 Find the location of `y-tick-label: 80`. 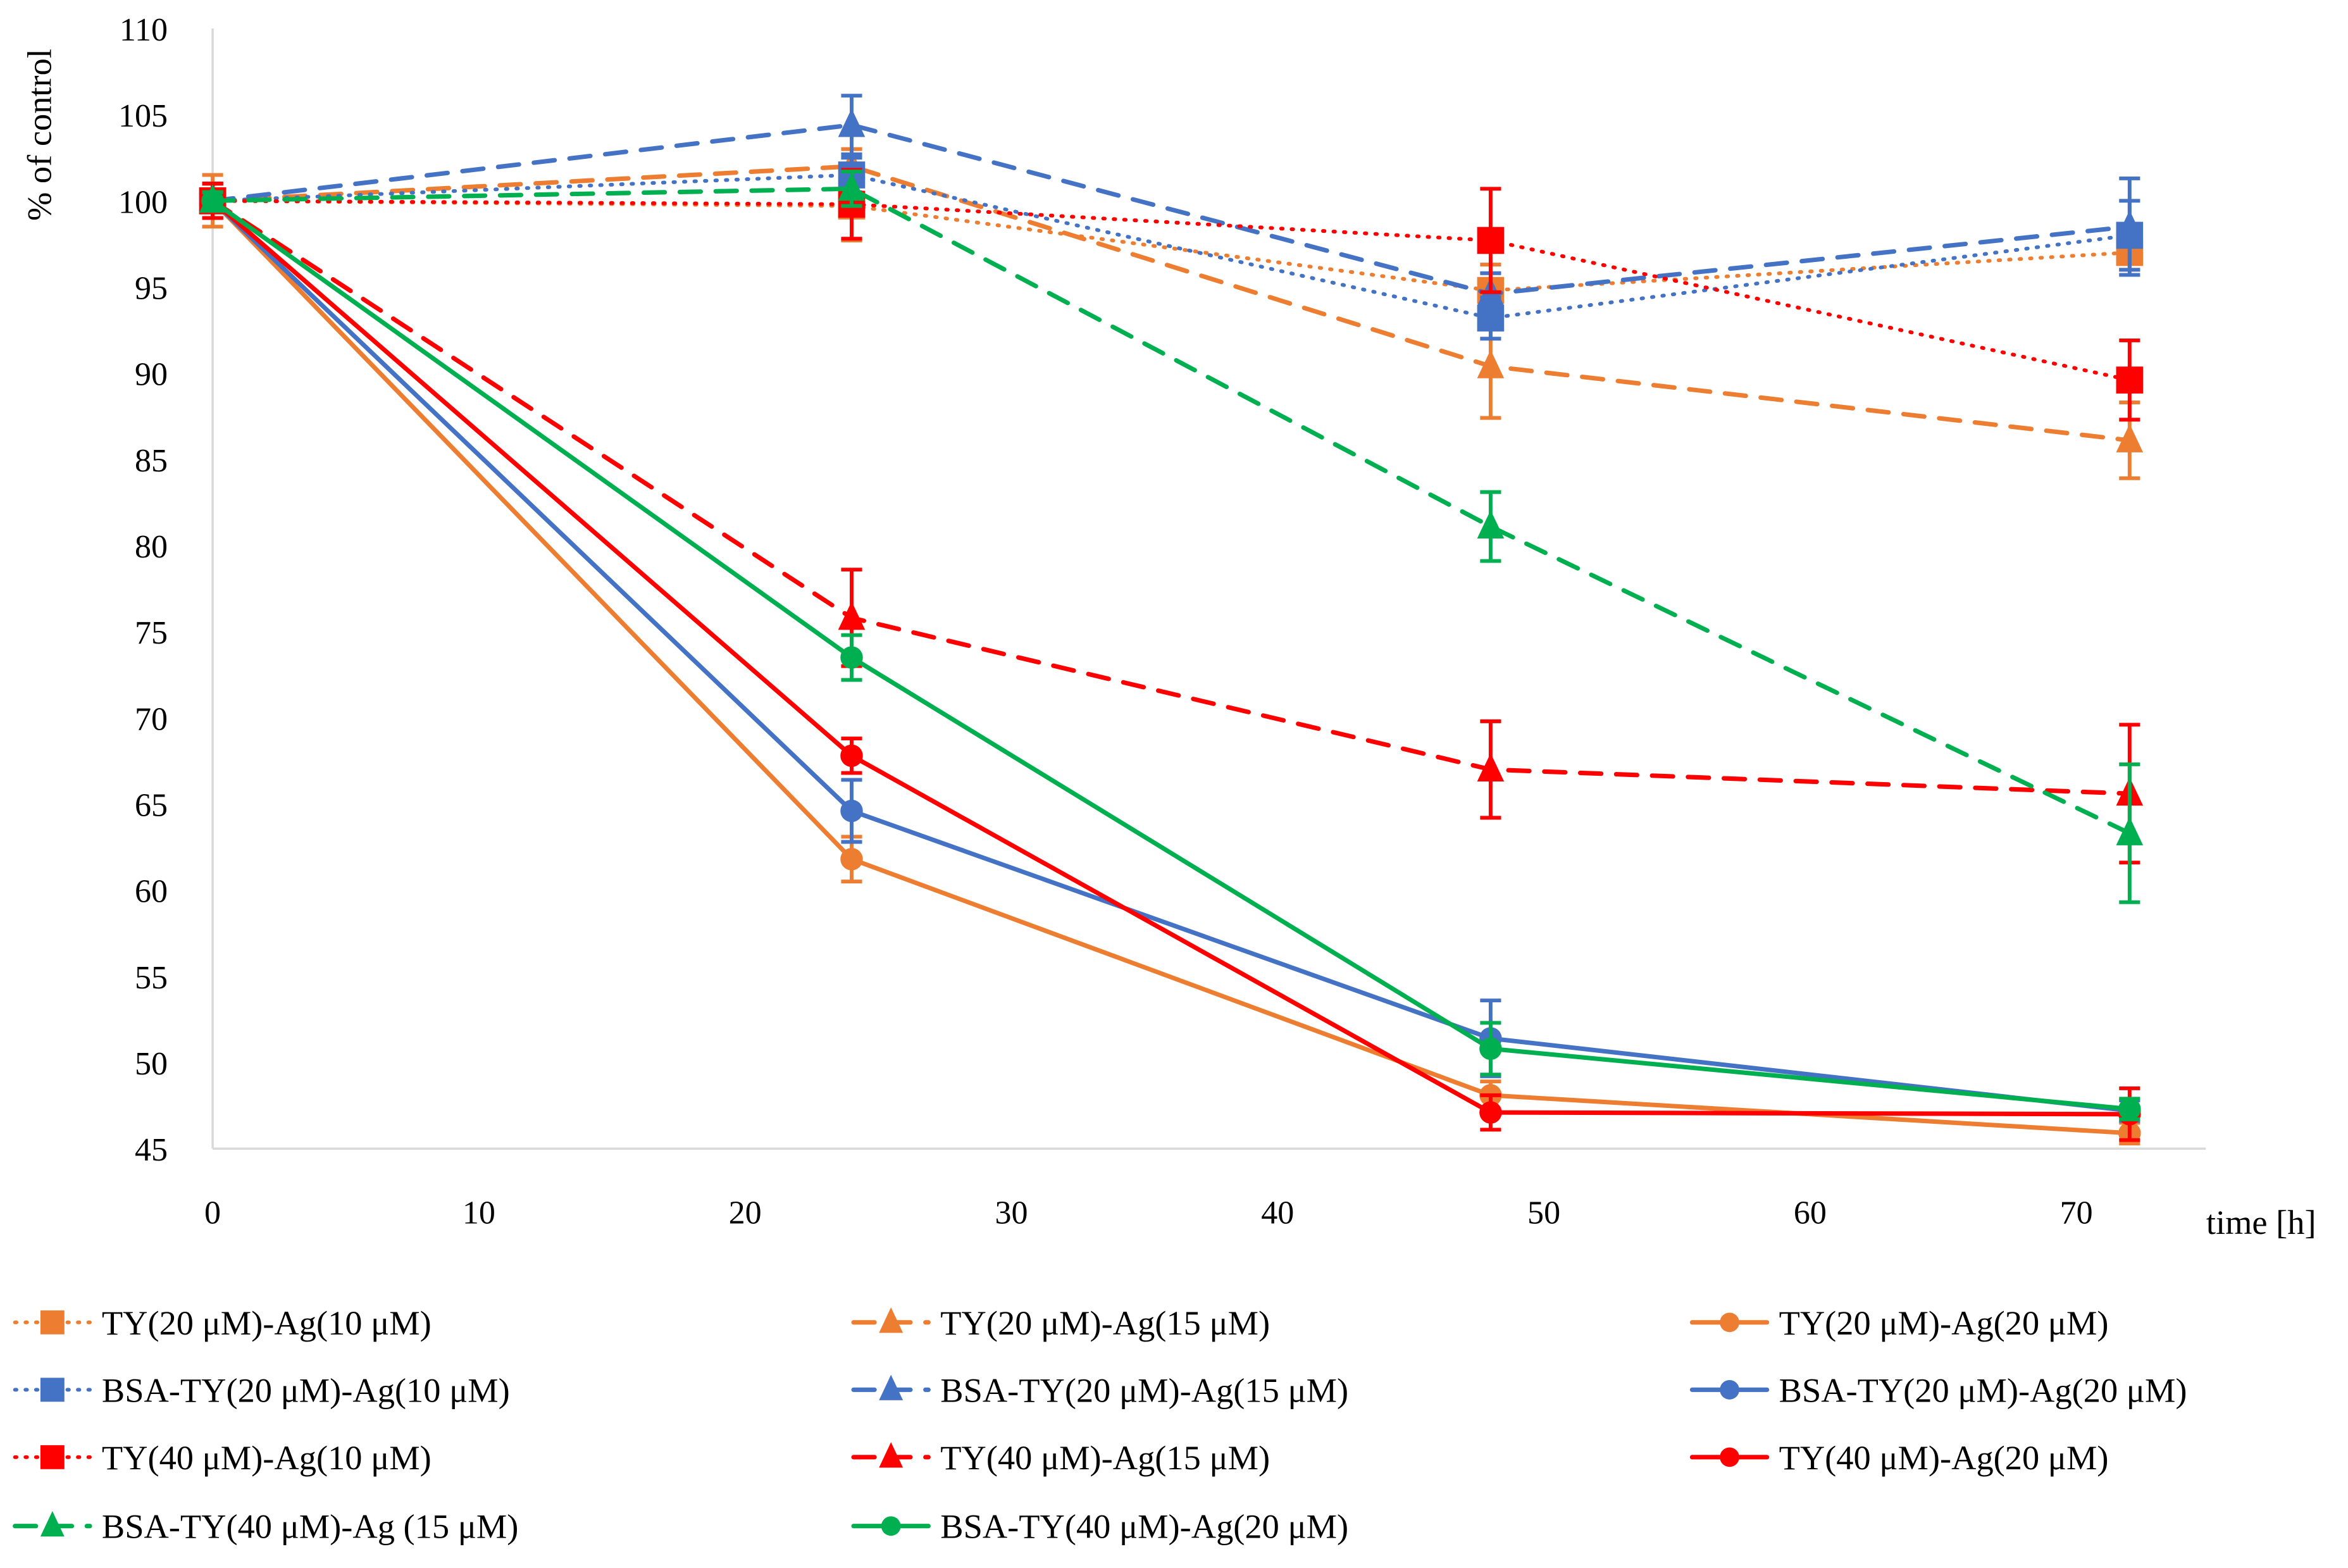

y-tick-label: 80 is located at coordinates (151, 547).